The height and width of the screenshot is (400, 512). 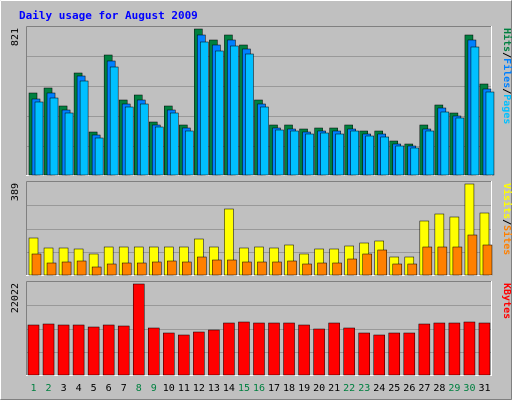 What do you see at coordinates (506, 73) in the screenshot?
I see `legend-entry: Files` at bounding box center [506, 73].